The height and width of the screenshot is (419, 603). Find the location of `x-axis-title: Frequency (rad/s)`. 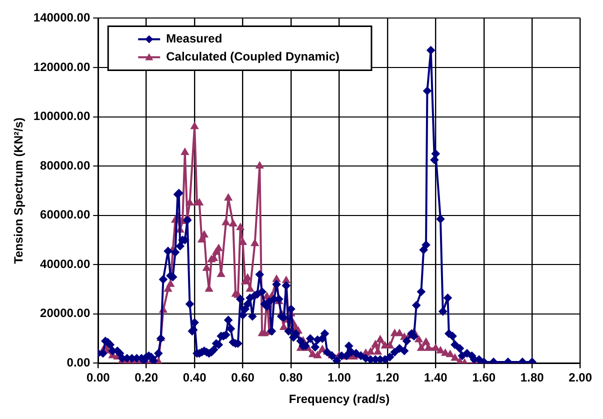

x-axis-title: Frequency (rad/s) is located at coordinates (339, 399).